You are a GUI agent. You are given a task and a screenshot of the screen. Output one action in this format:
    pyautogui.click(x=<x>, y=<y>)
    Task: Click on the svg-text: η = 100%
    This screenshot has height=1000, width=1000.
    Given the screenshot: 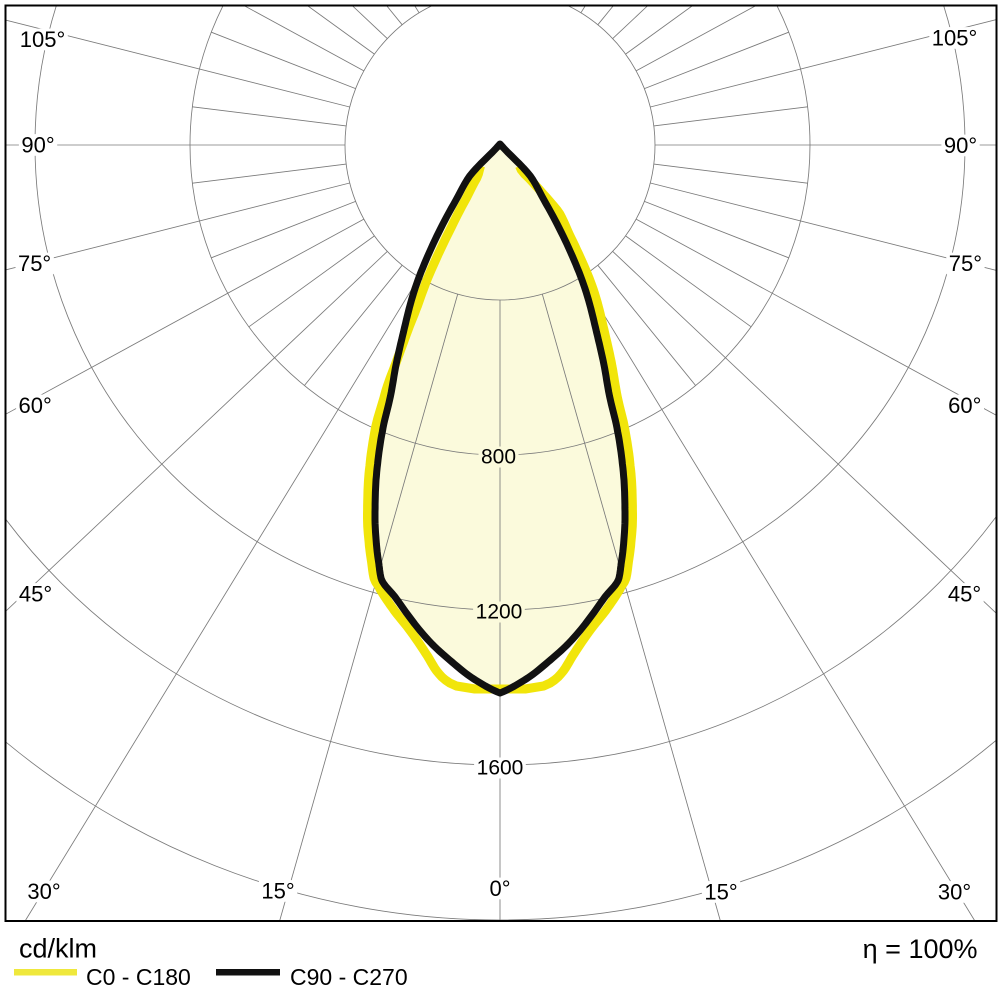 What is the action you would take?
    pyautogui.click(x=920, y=949)
    